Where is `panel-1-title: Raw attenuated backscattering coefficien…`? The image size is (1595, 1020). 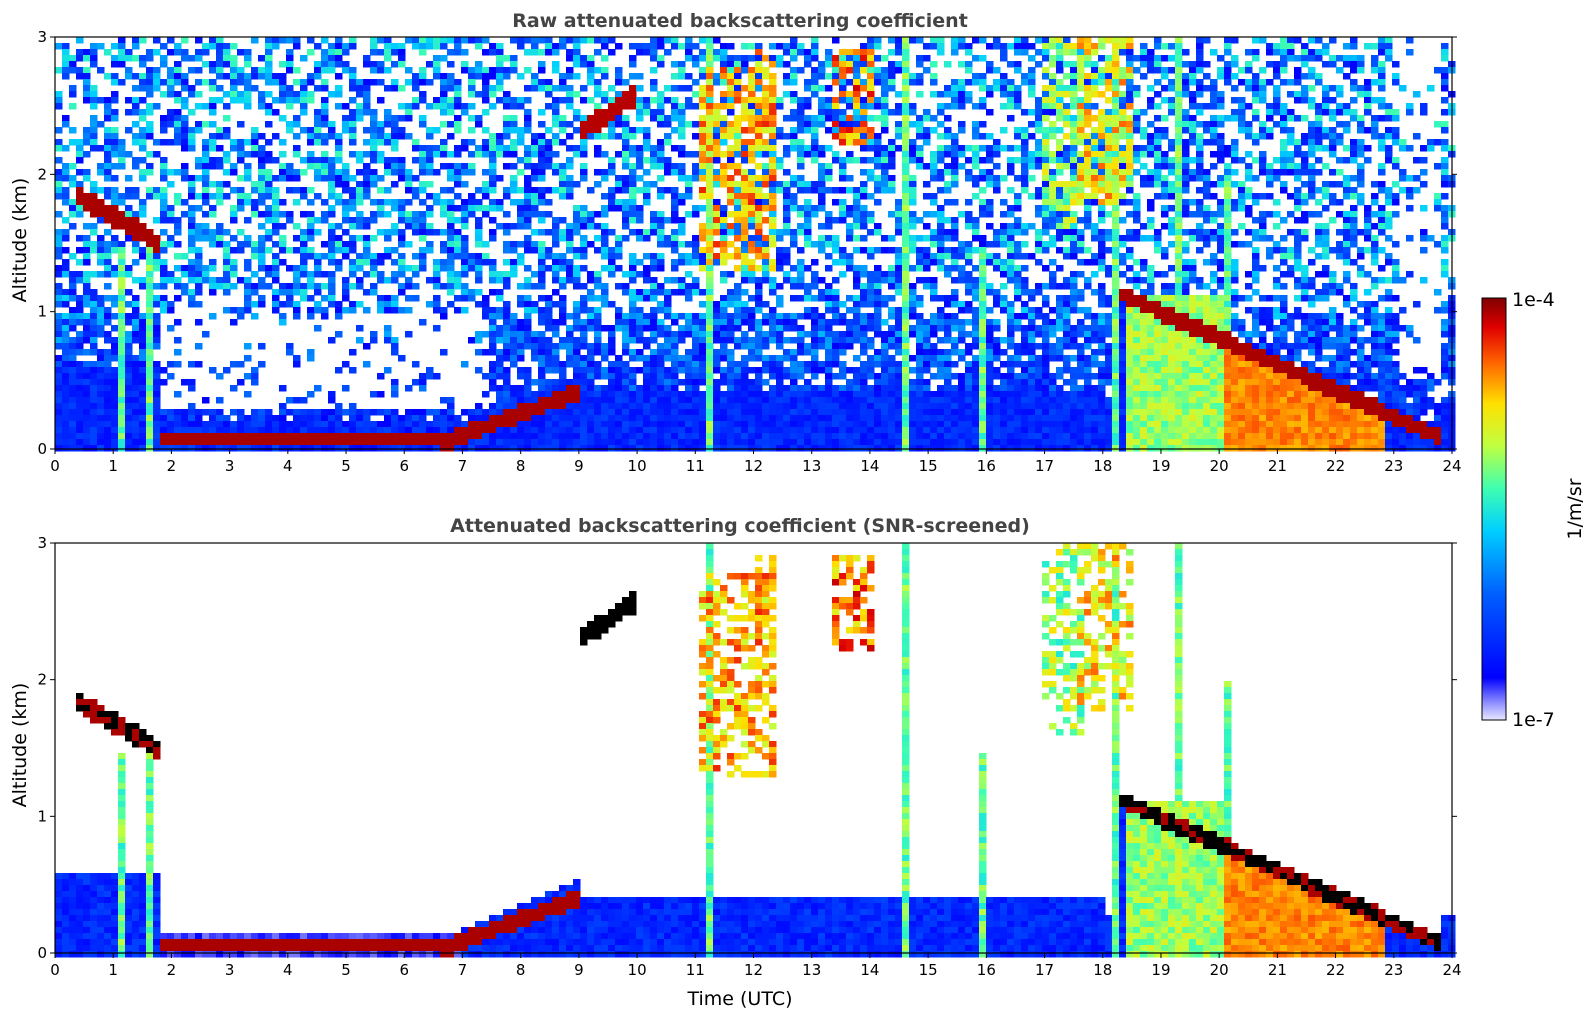 panel-1-title: Raw attenuated backscattering coefficien… is located at coordinates (740, 21).